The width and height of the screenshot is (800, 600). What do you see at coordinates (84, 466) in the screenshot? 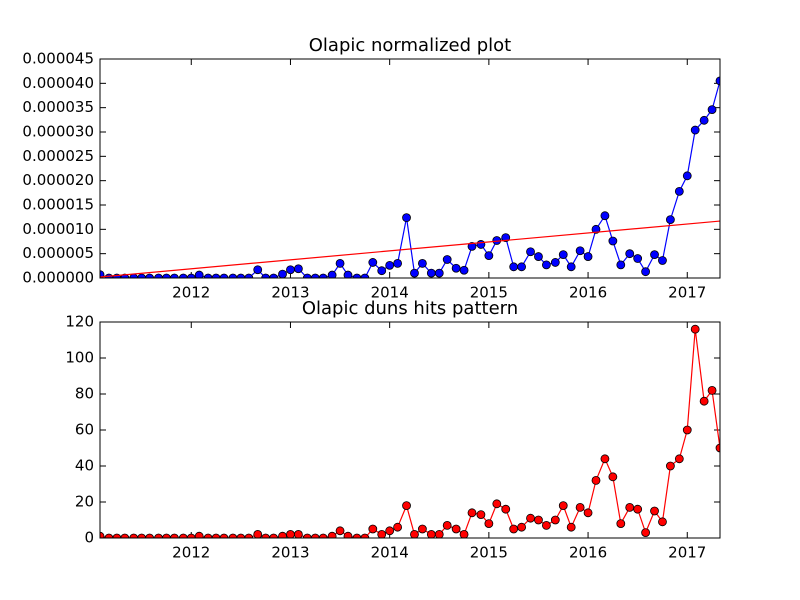
I see `y-tick-label: 40` at bounding box center [84, 466].